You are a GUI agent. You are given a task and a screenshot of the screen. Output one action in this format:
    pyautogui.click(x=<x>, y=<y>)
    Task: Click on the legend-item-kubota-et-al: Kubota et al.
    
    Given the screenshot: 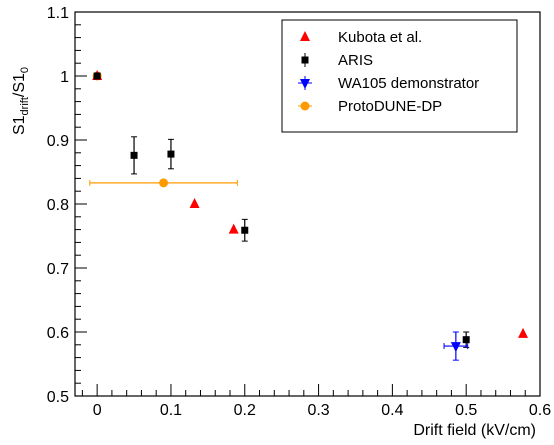 What is the action you would take?
    pyautogui.click(x=361, y=37)
    